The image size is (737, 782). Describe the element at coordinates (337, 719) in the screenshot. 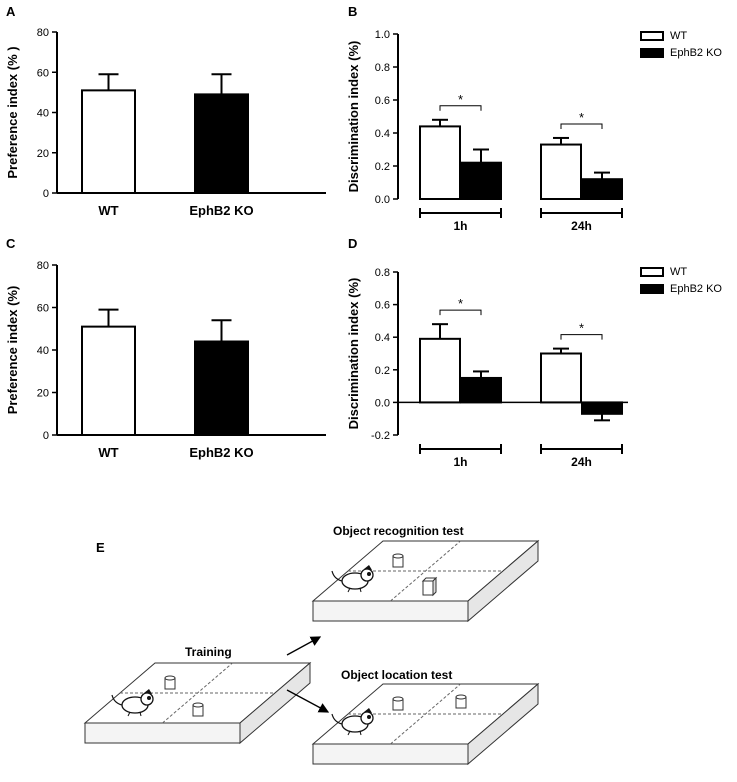

I see `location-mouse-icon-tail` at that location.